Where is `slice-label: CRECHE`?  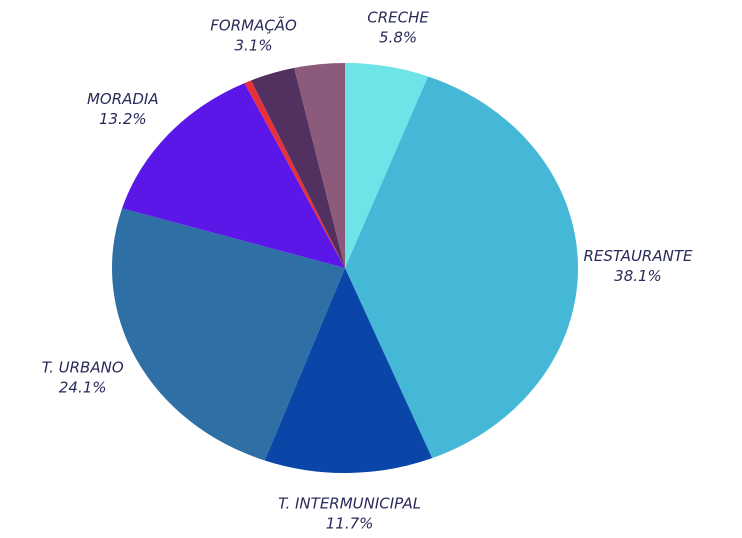 slice-label: CRECHE is located at coordinates (398, 18).